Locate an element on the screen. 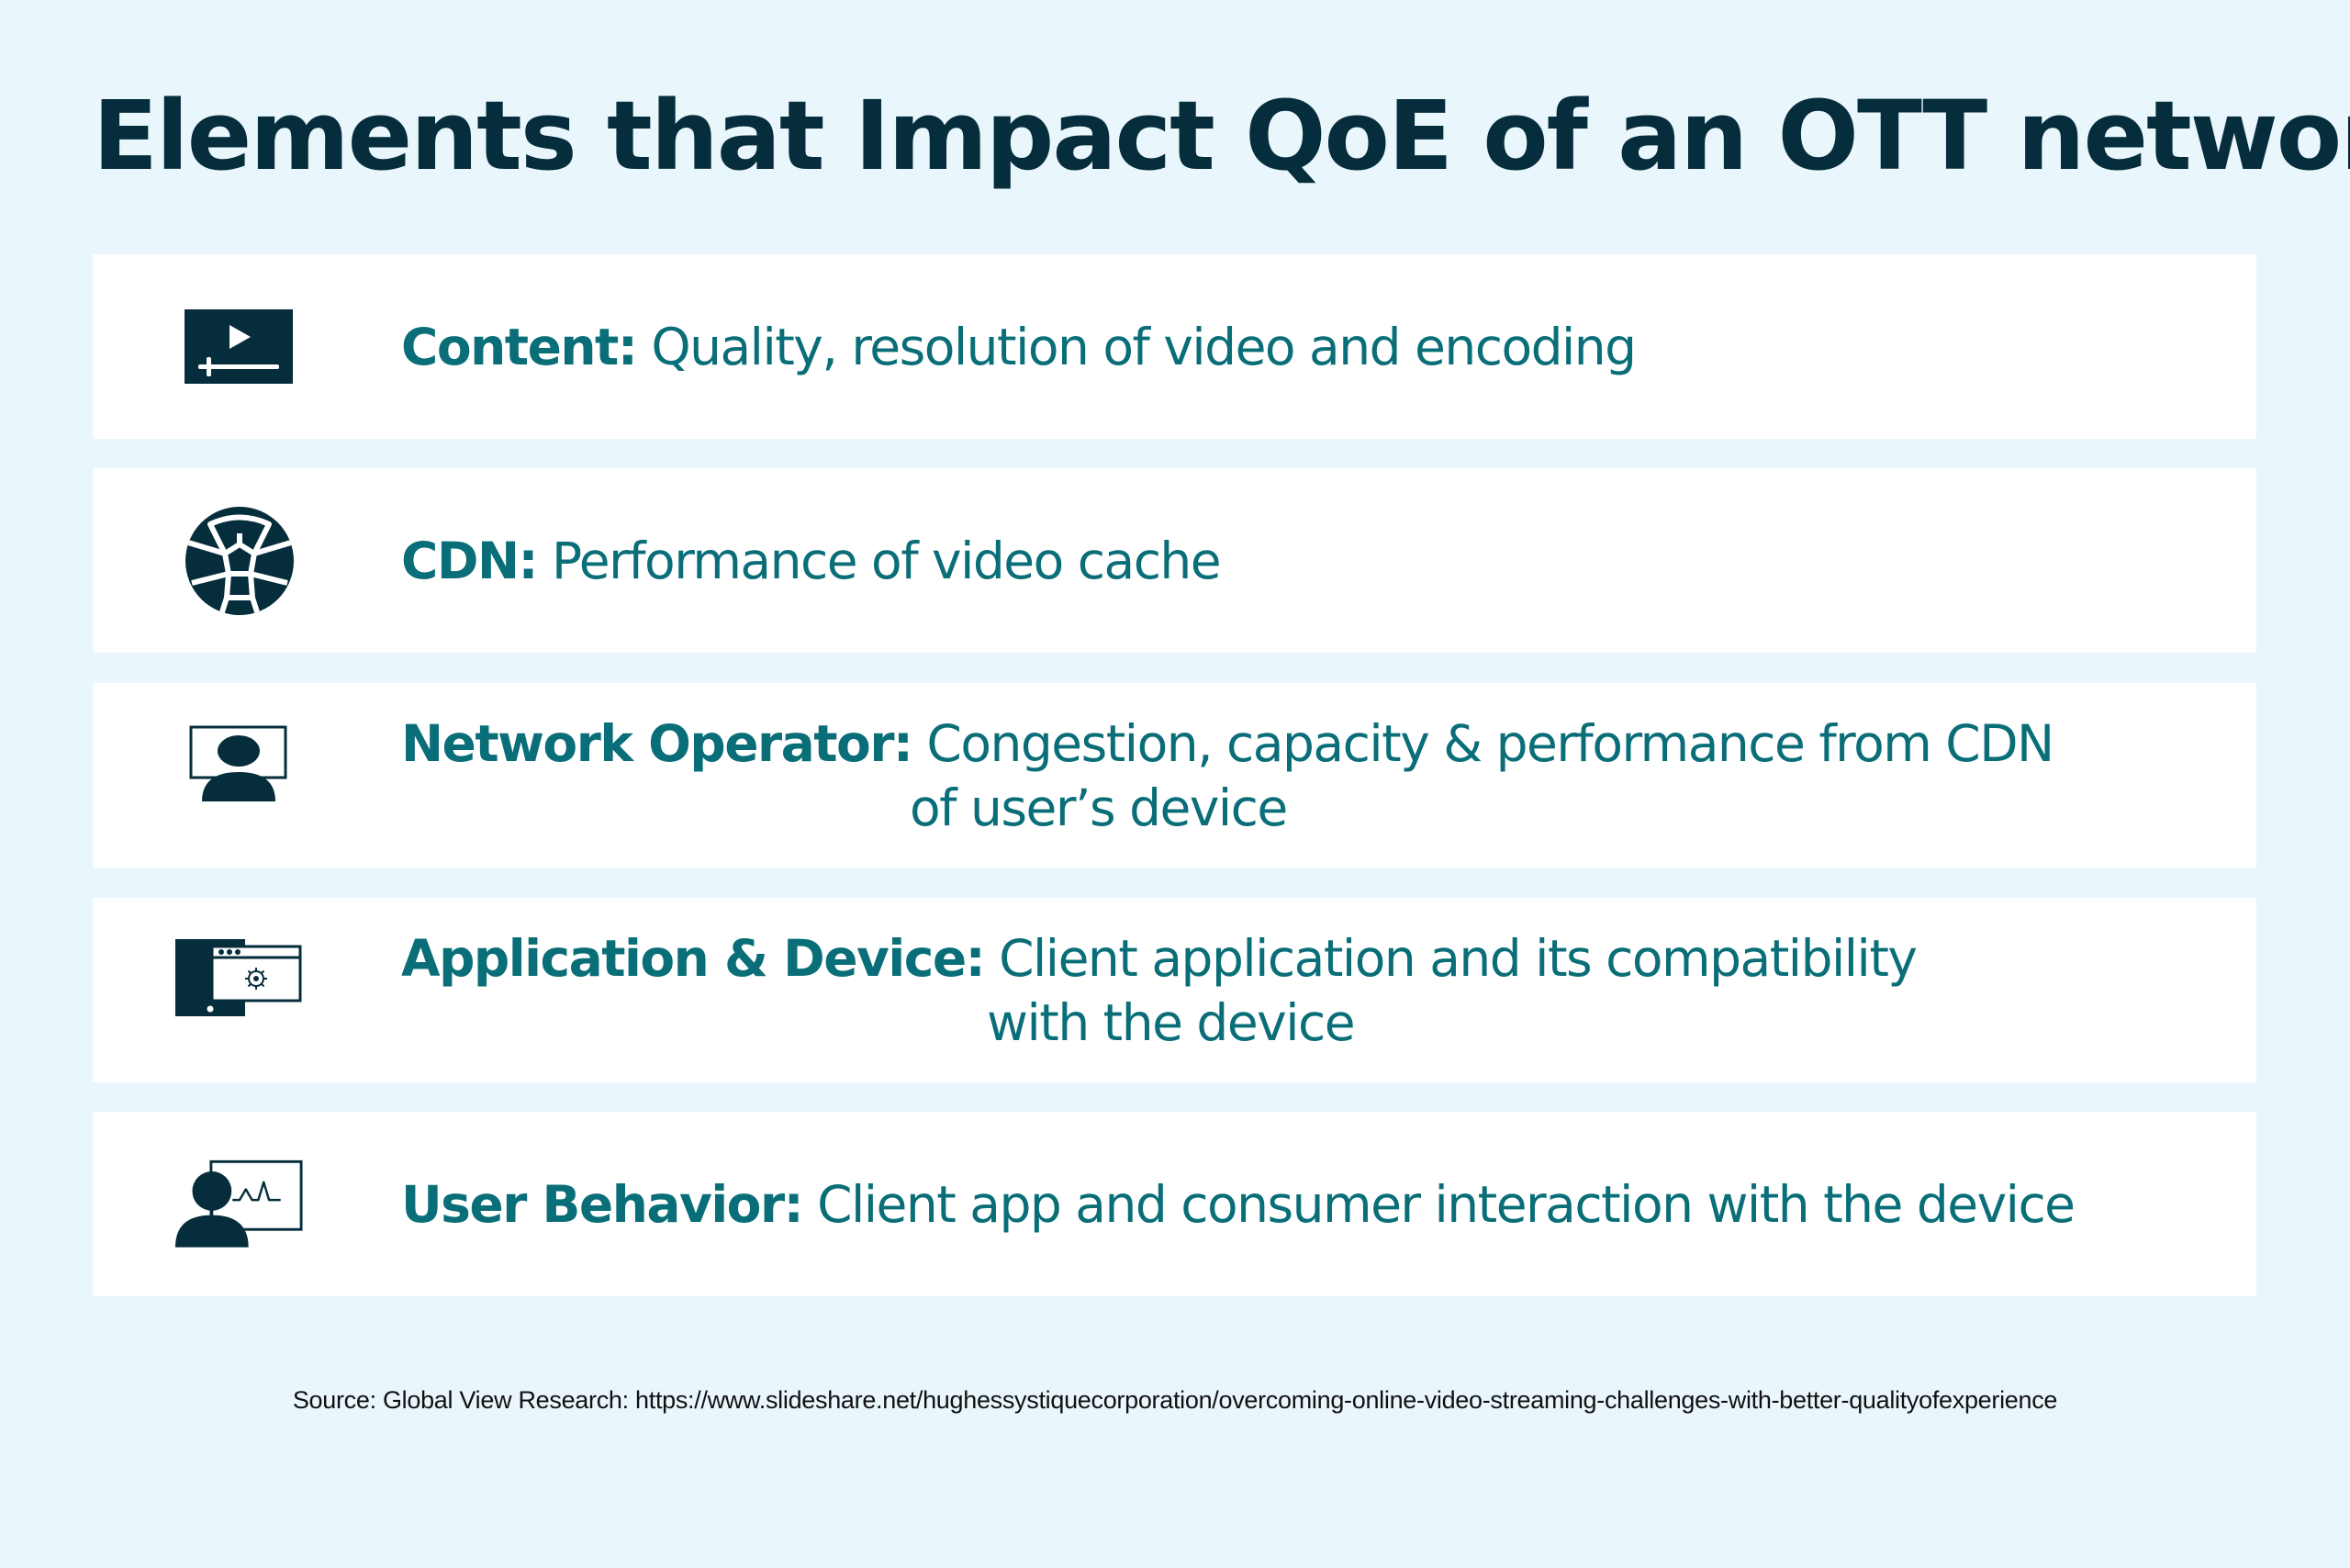  item-label: Content: is located at coordinates (519, 346).